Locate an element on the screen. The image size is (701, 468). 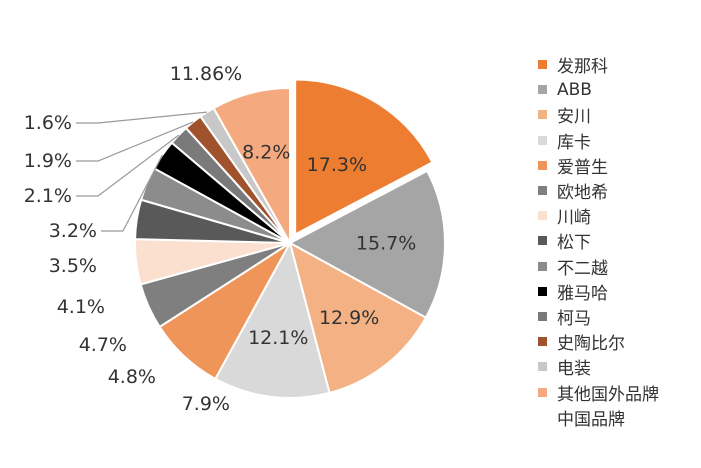
legend-label: 川崎 is located at coordinates (574, 218).